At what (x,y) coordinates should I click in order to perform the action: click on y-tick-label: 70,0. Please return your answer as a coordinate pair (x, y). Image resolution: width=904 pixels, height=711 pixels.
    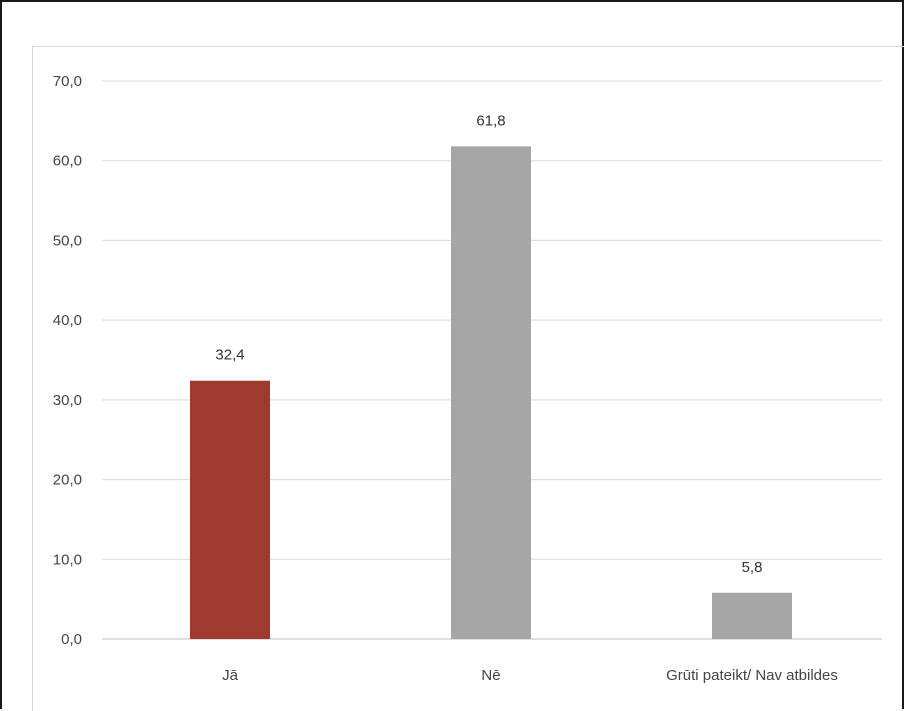
    Looking at the image, I should click on (67, 81).